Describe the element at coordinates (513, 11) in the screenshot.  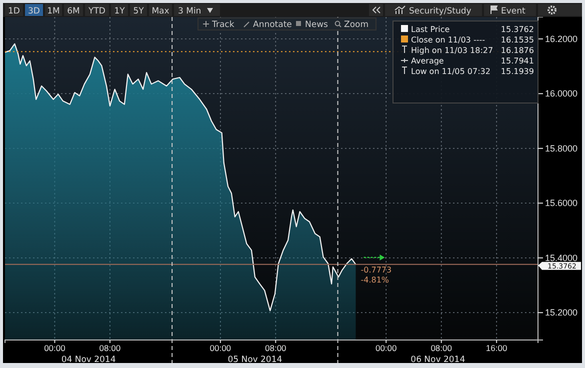
I see `text: Event` at that location.